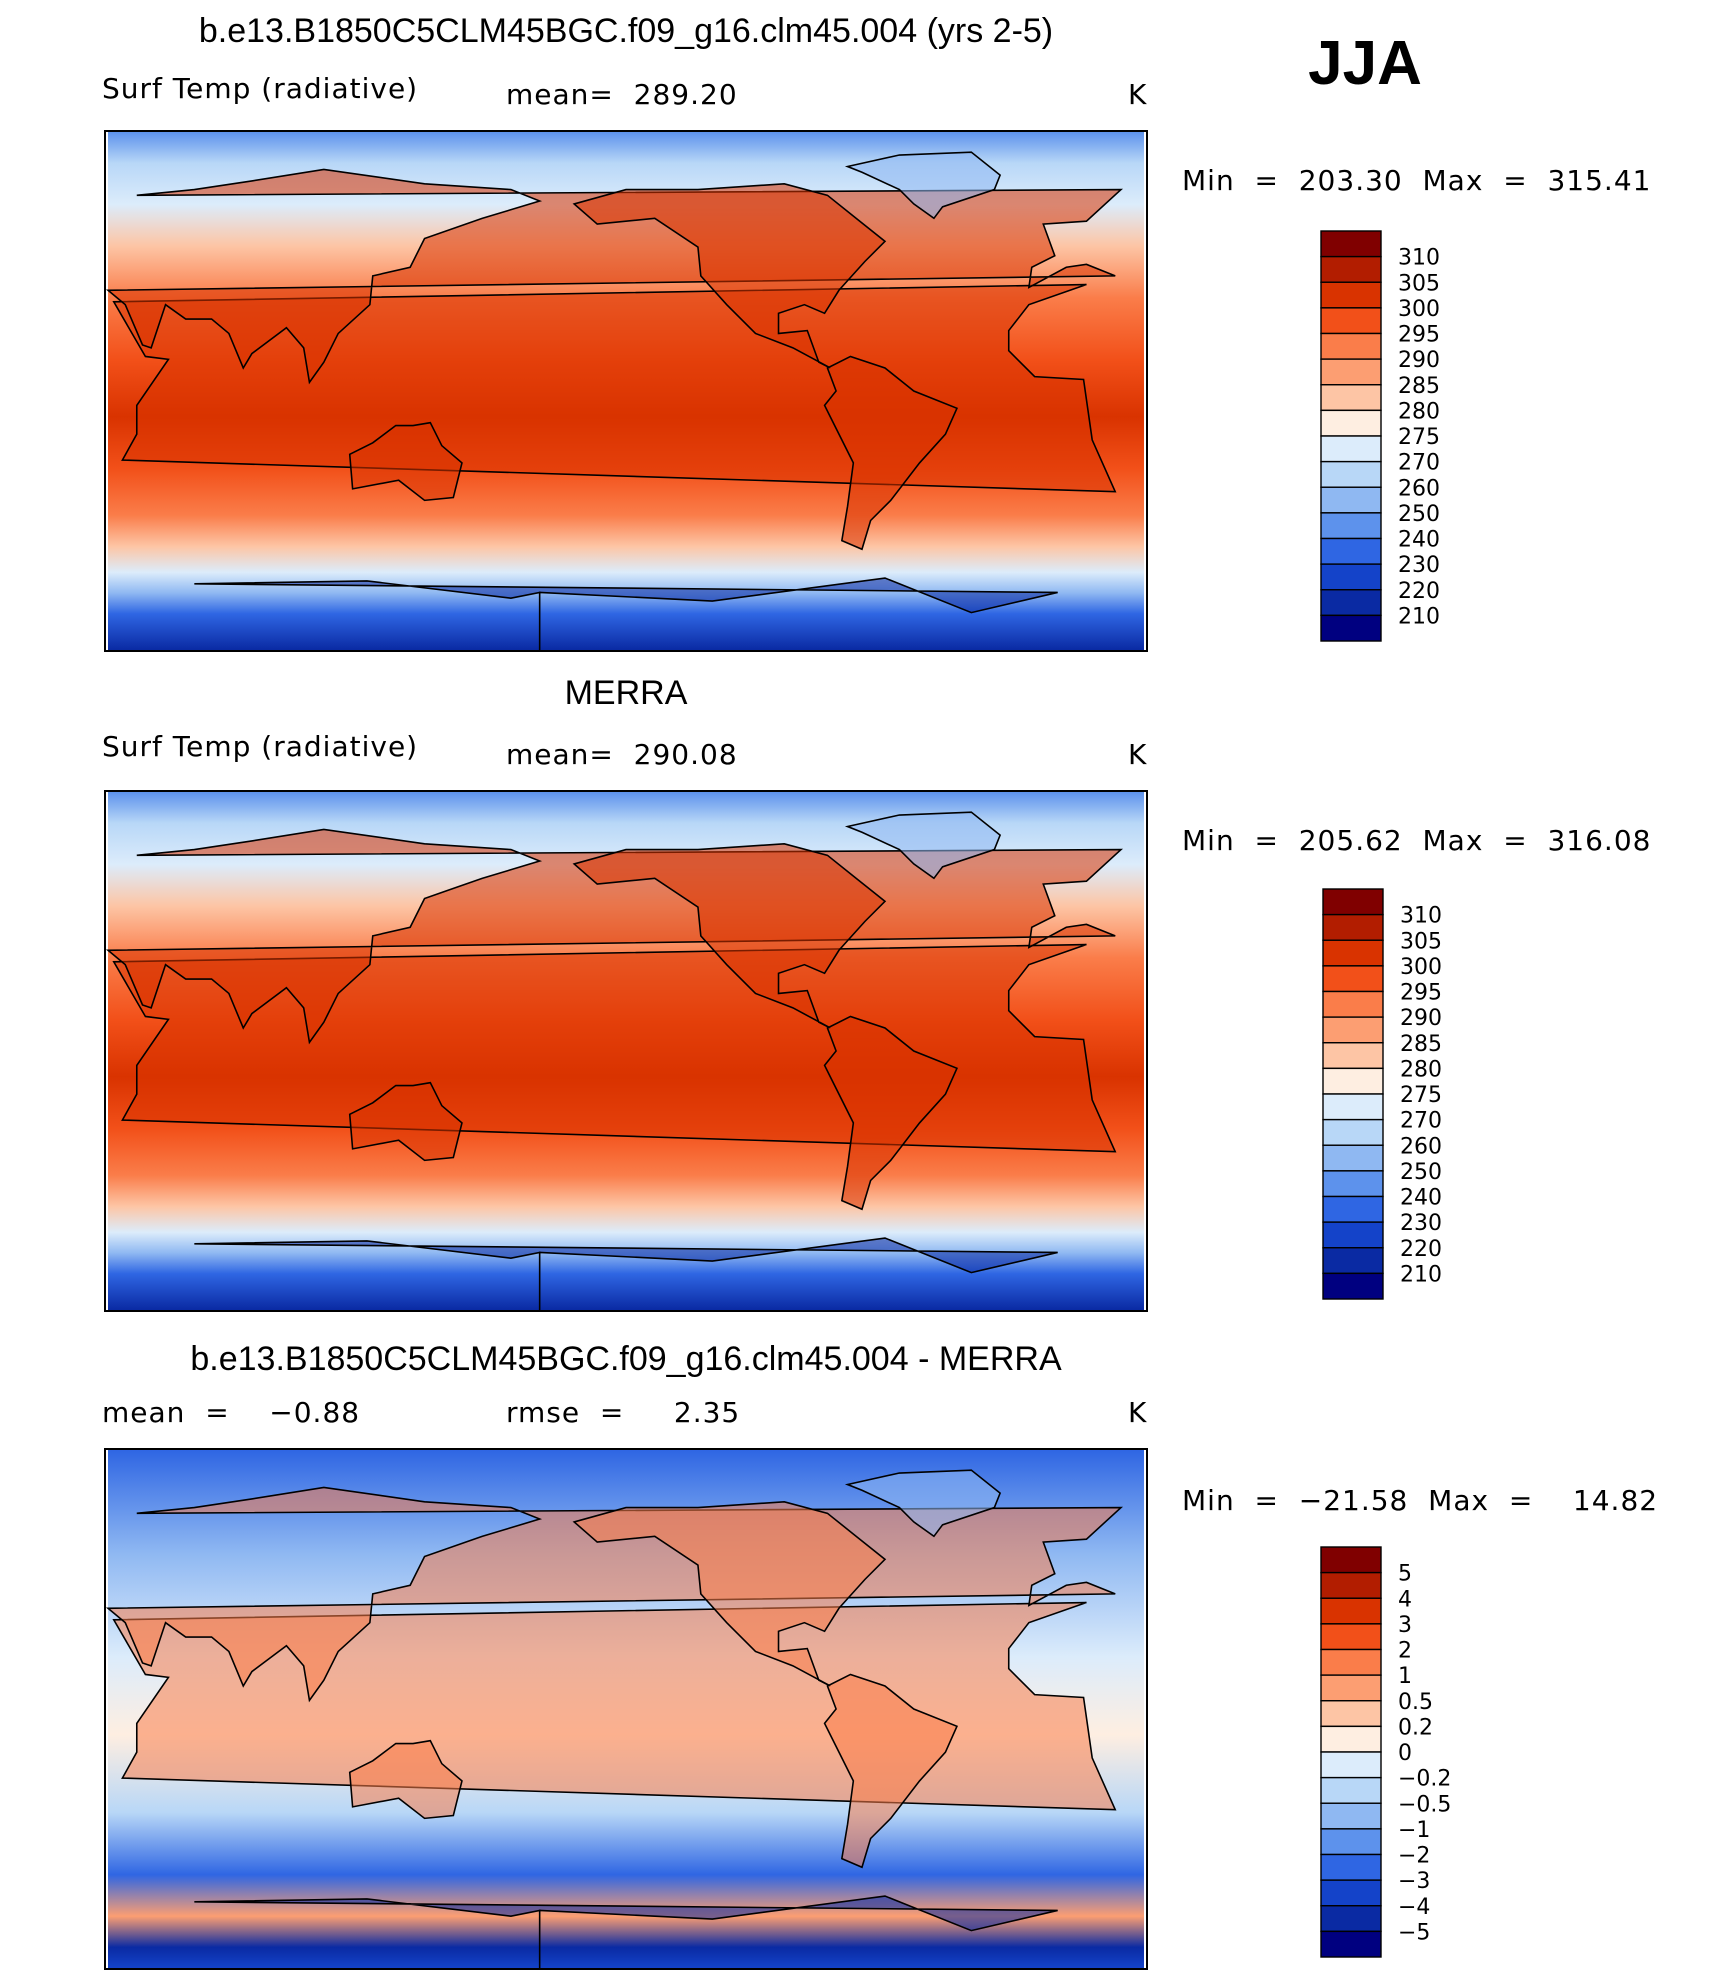  Describe the element at coordinates (1138, 1412) in the screenshot. I see `panel-3-units: K` at that location.